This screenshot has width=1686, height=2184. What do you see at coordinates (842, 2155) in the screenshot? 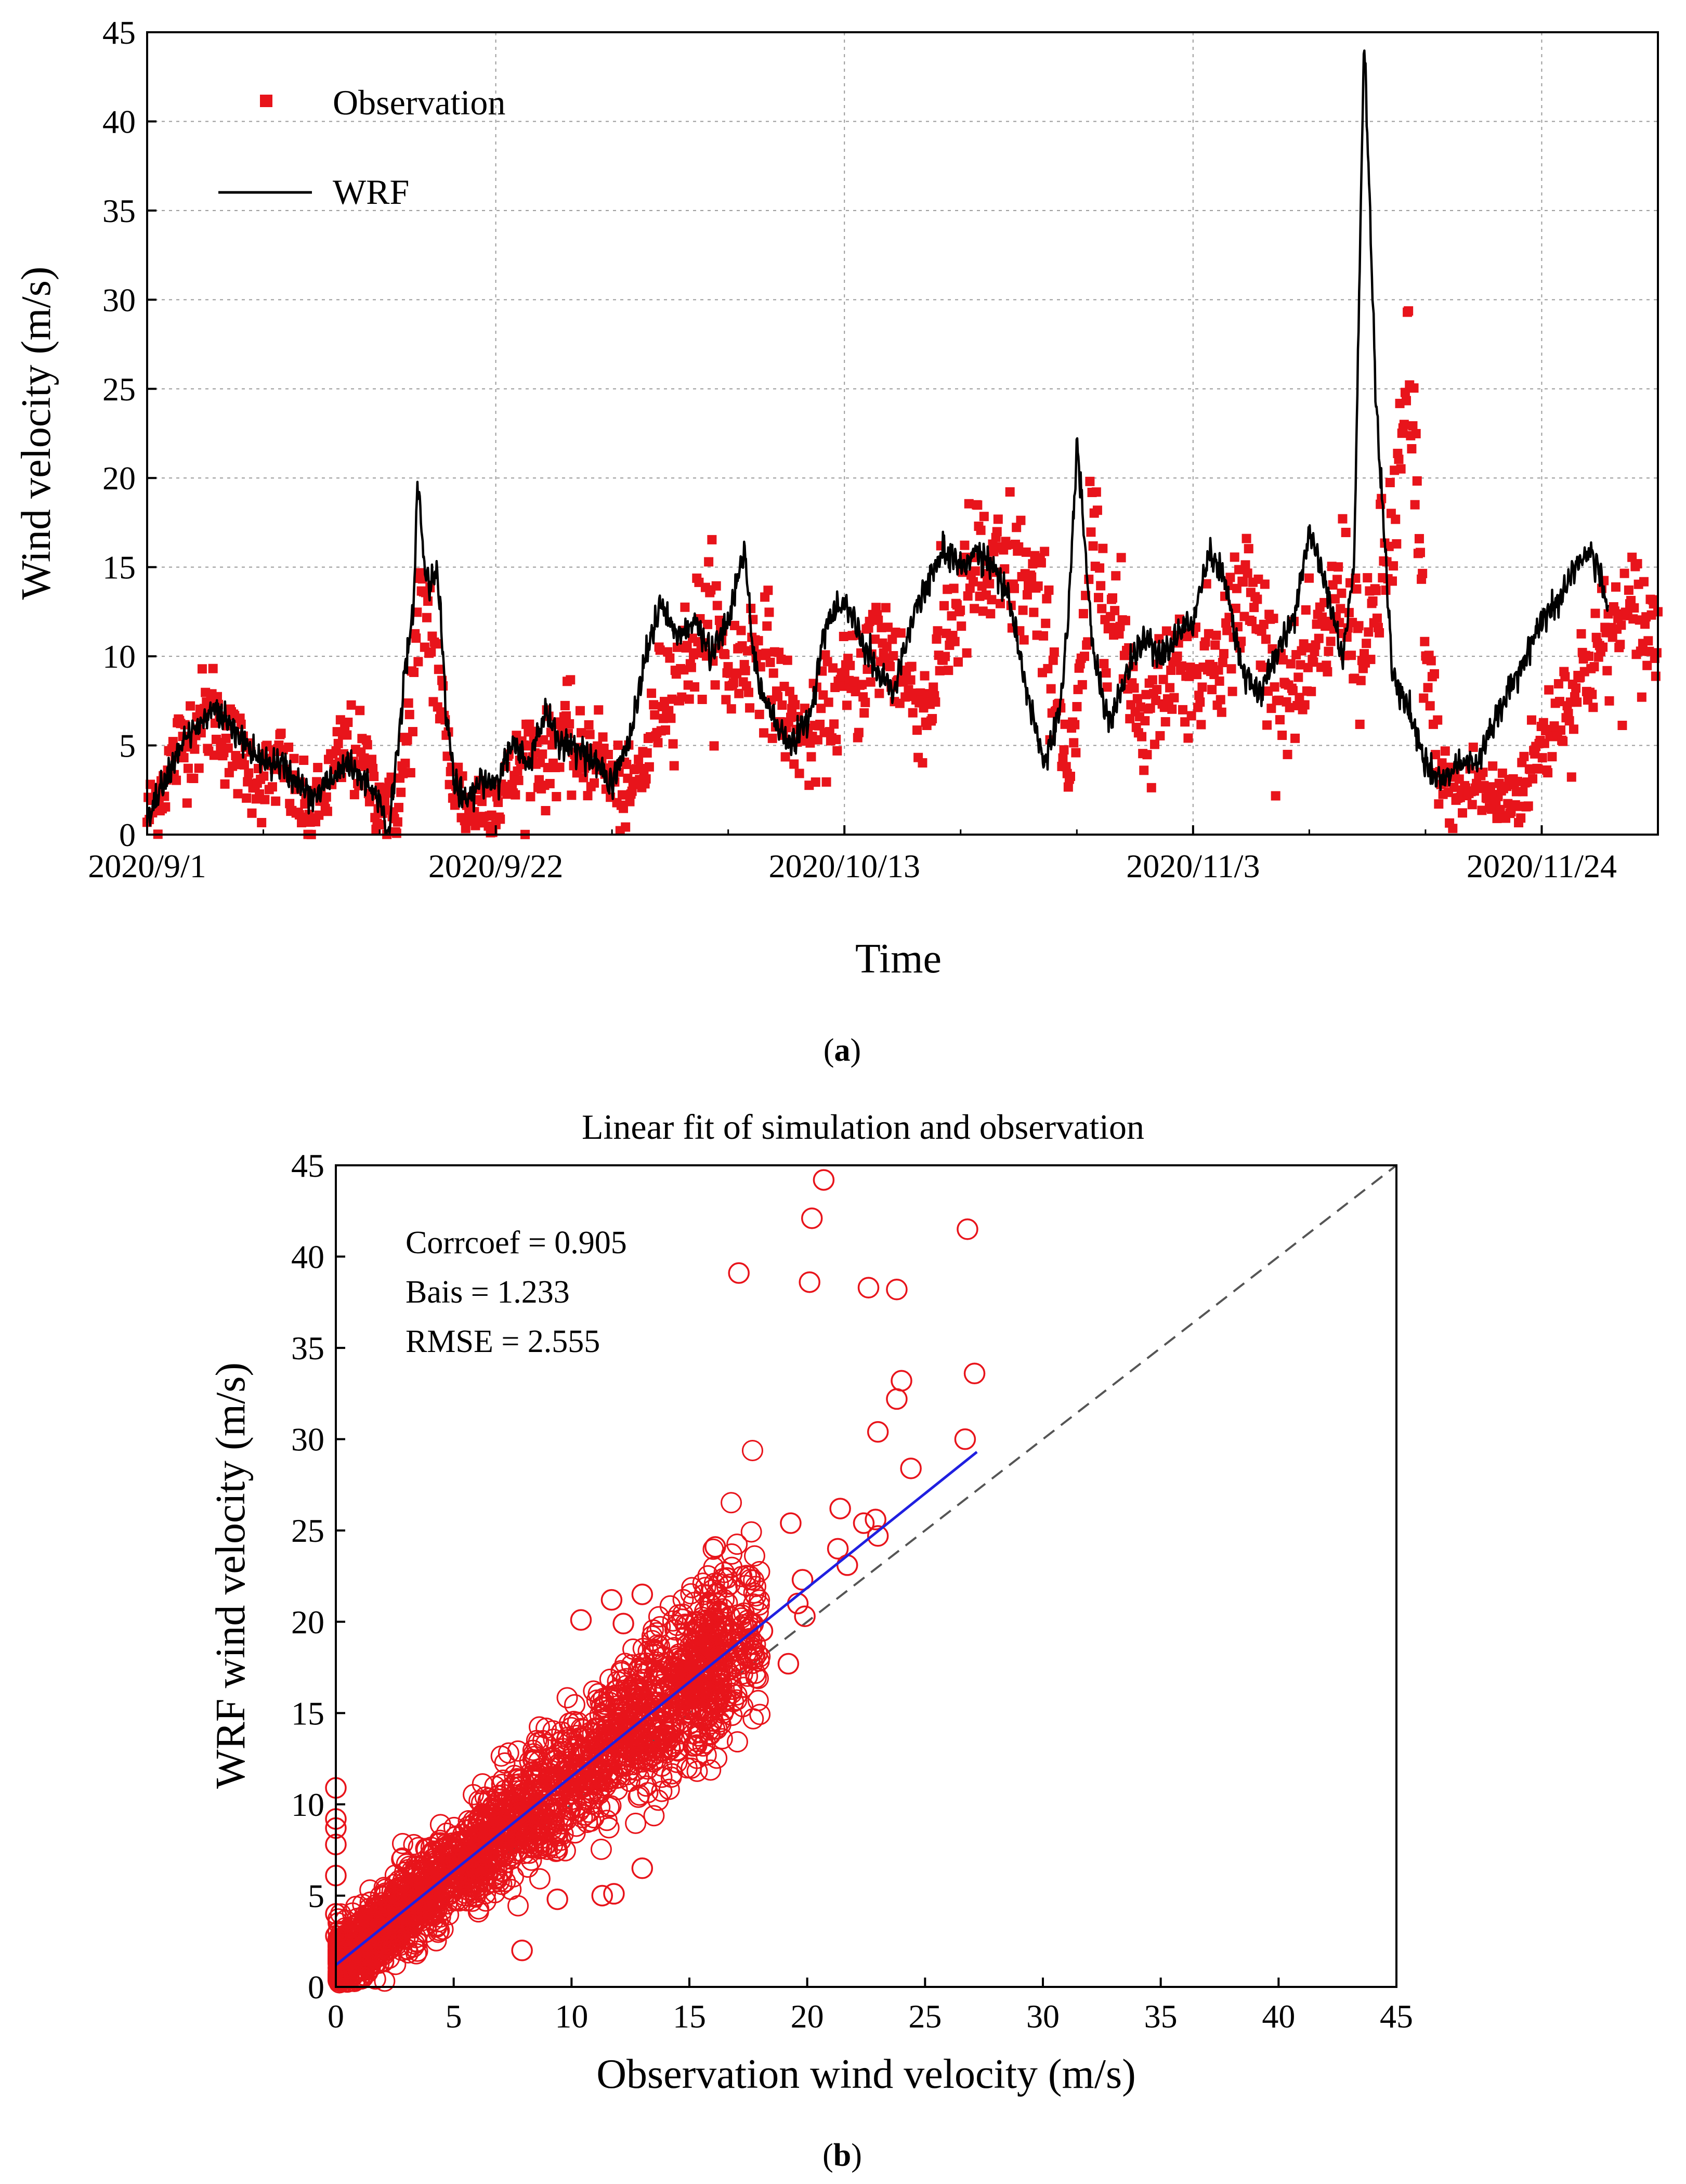
I see `b-panel-label: (b)` at bounding box center [842, 2155].